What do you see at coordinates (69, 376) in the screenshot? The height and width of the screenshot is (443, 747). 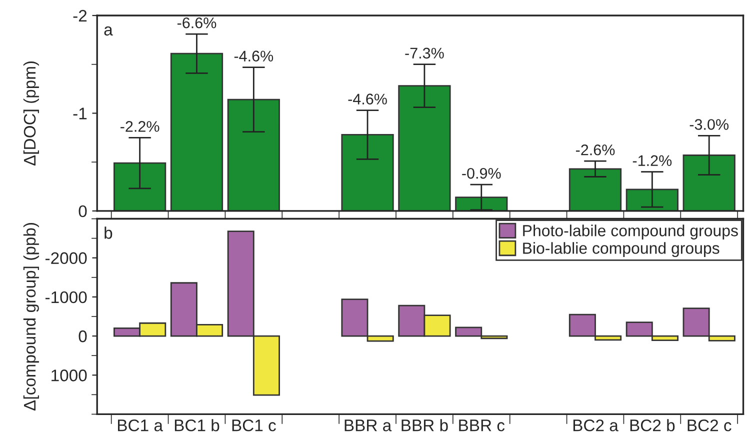 I see `y-tick-label: 1000` at bounding box center [69, 376].